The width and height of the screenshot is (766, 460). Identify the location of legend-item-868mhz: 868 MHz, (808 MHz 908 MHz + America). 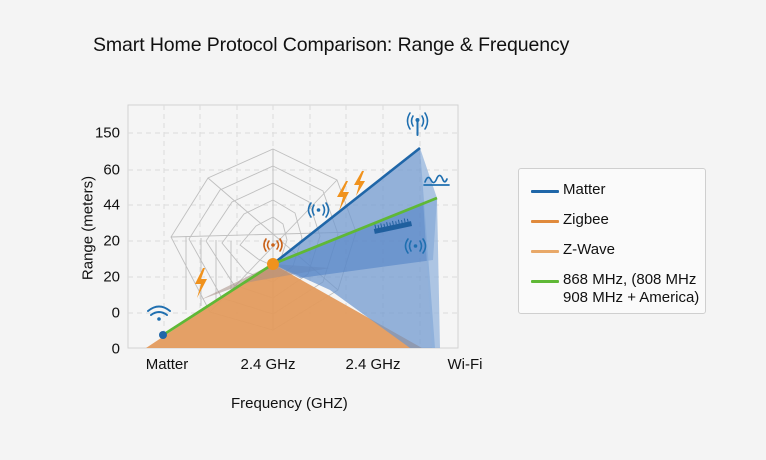
(615, 289).